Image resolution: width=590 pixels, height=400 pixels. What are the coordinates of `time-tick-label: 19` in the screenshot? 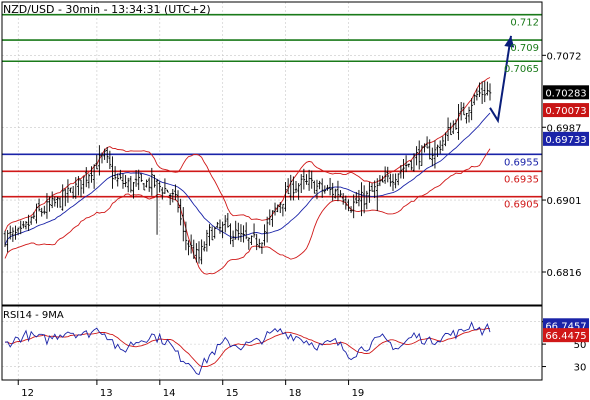 It's located at (358, 393).